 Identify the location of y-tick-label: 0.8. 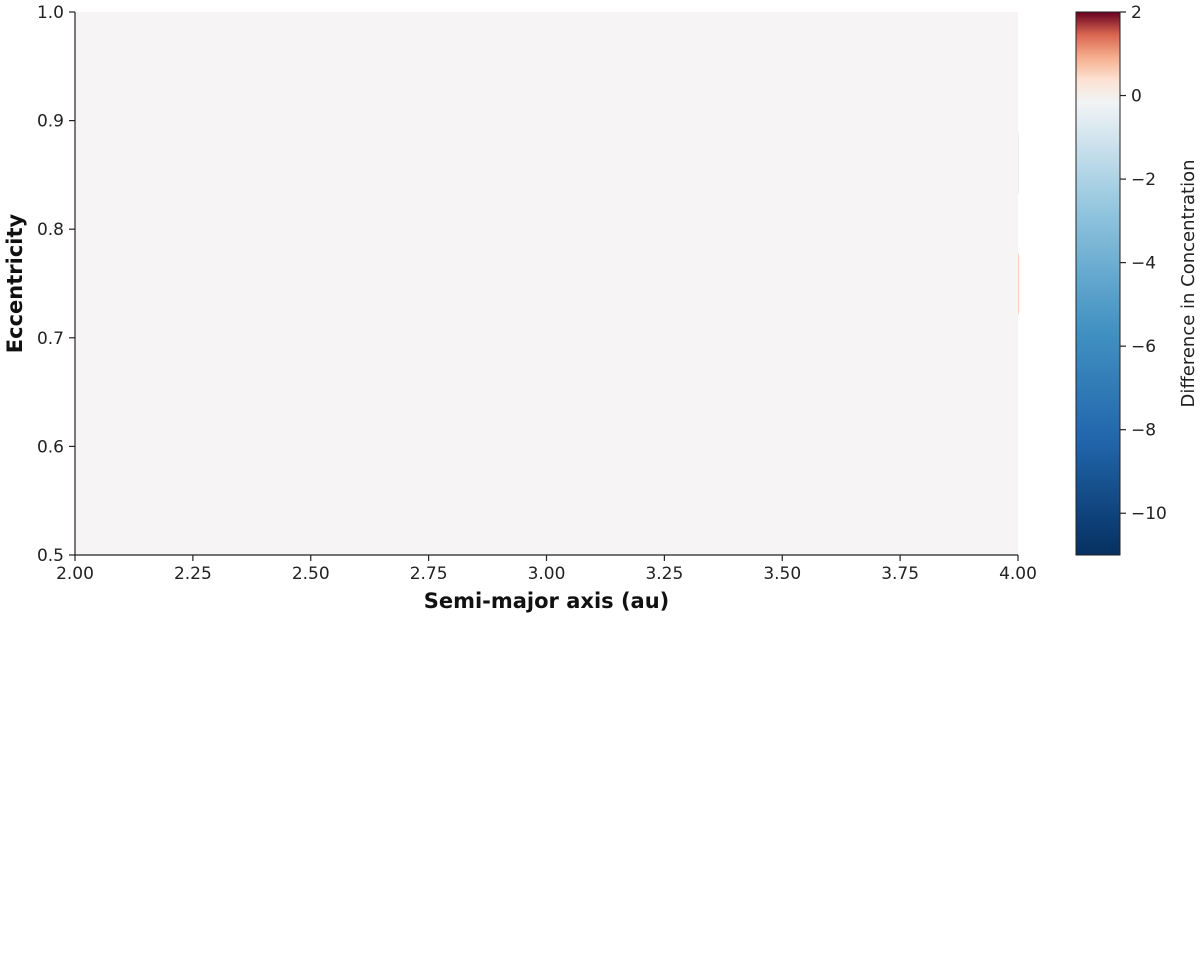
(50, 230).